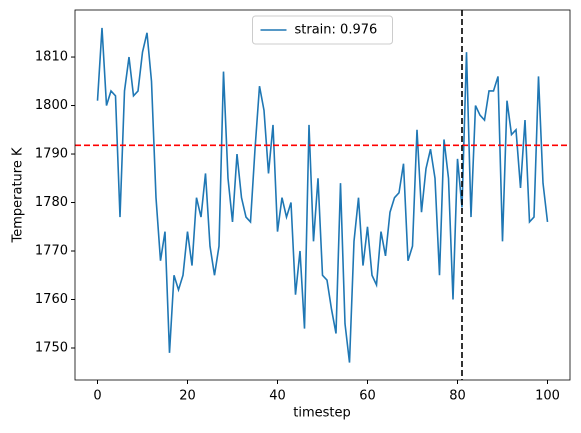 This screenshot has height=433, width=581. What do you see at coordinates (51, 251) in the screenshot?
I see `y-tick-label: 1770` at bounding box center [51, 251].